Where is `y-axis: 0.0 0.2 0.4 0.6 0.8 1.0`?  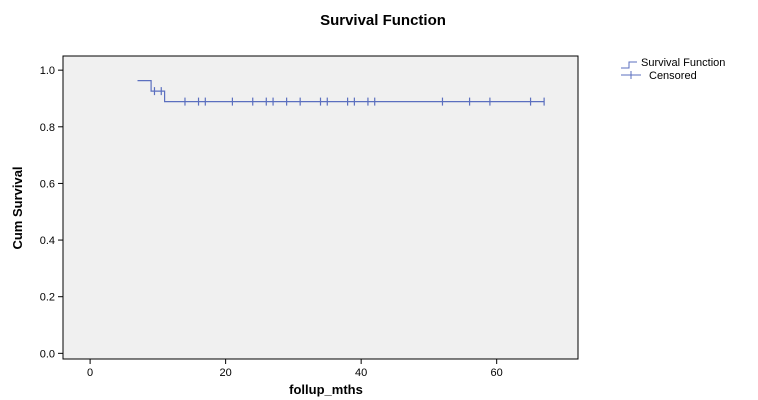 y-axis: 0.0 0.2 0.4 0.6 0.8 1.0 is located at coordinates (51, 212).